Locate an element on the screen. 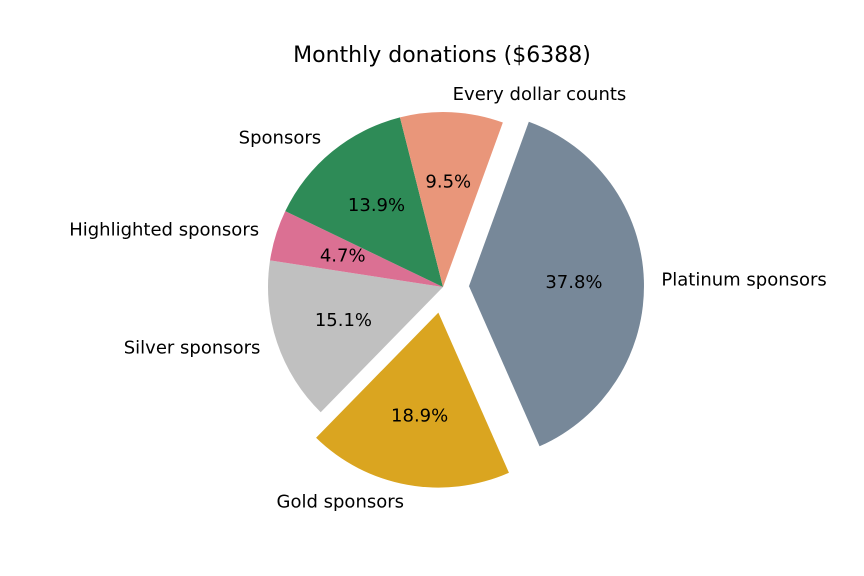 The image size is (864, 576). slice-platinum-sponsors is located at coordinates (556, 284).